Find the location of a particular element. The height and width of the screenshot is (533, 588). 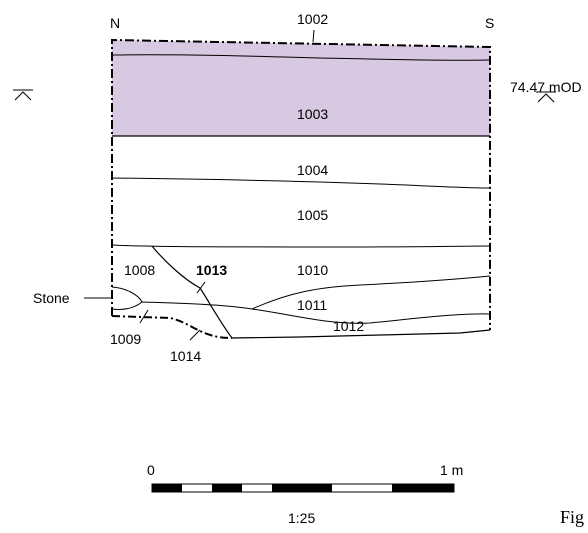

scale-ratio-label: 1:25 is located at coordinates (301, 518).